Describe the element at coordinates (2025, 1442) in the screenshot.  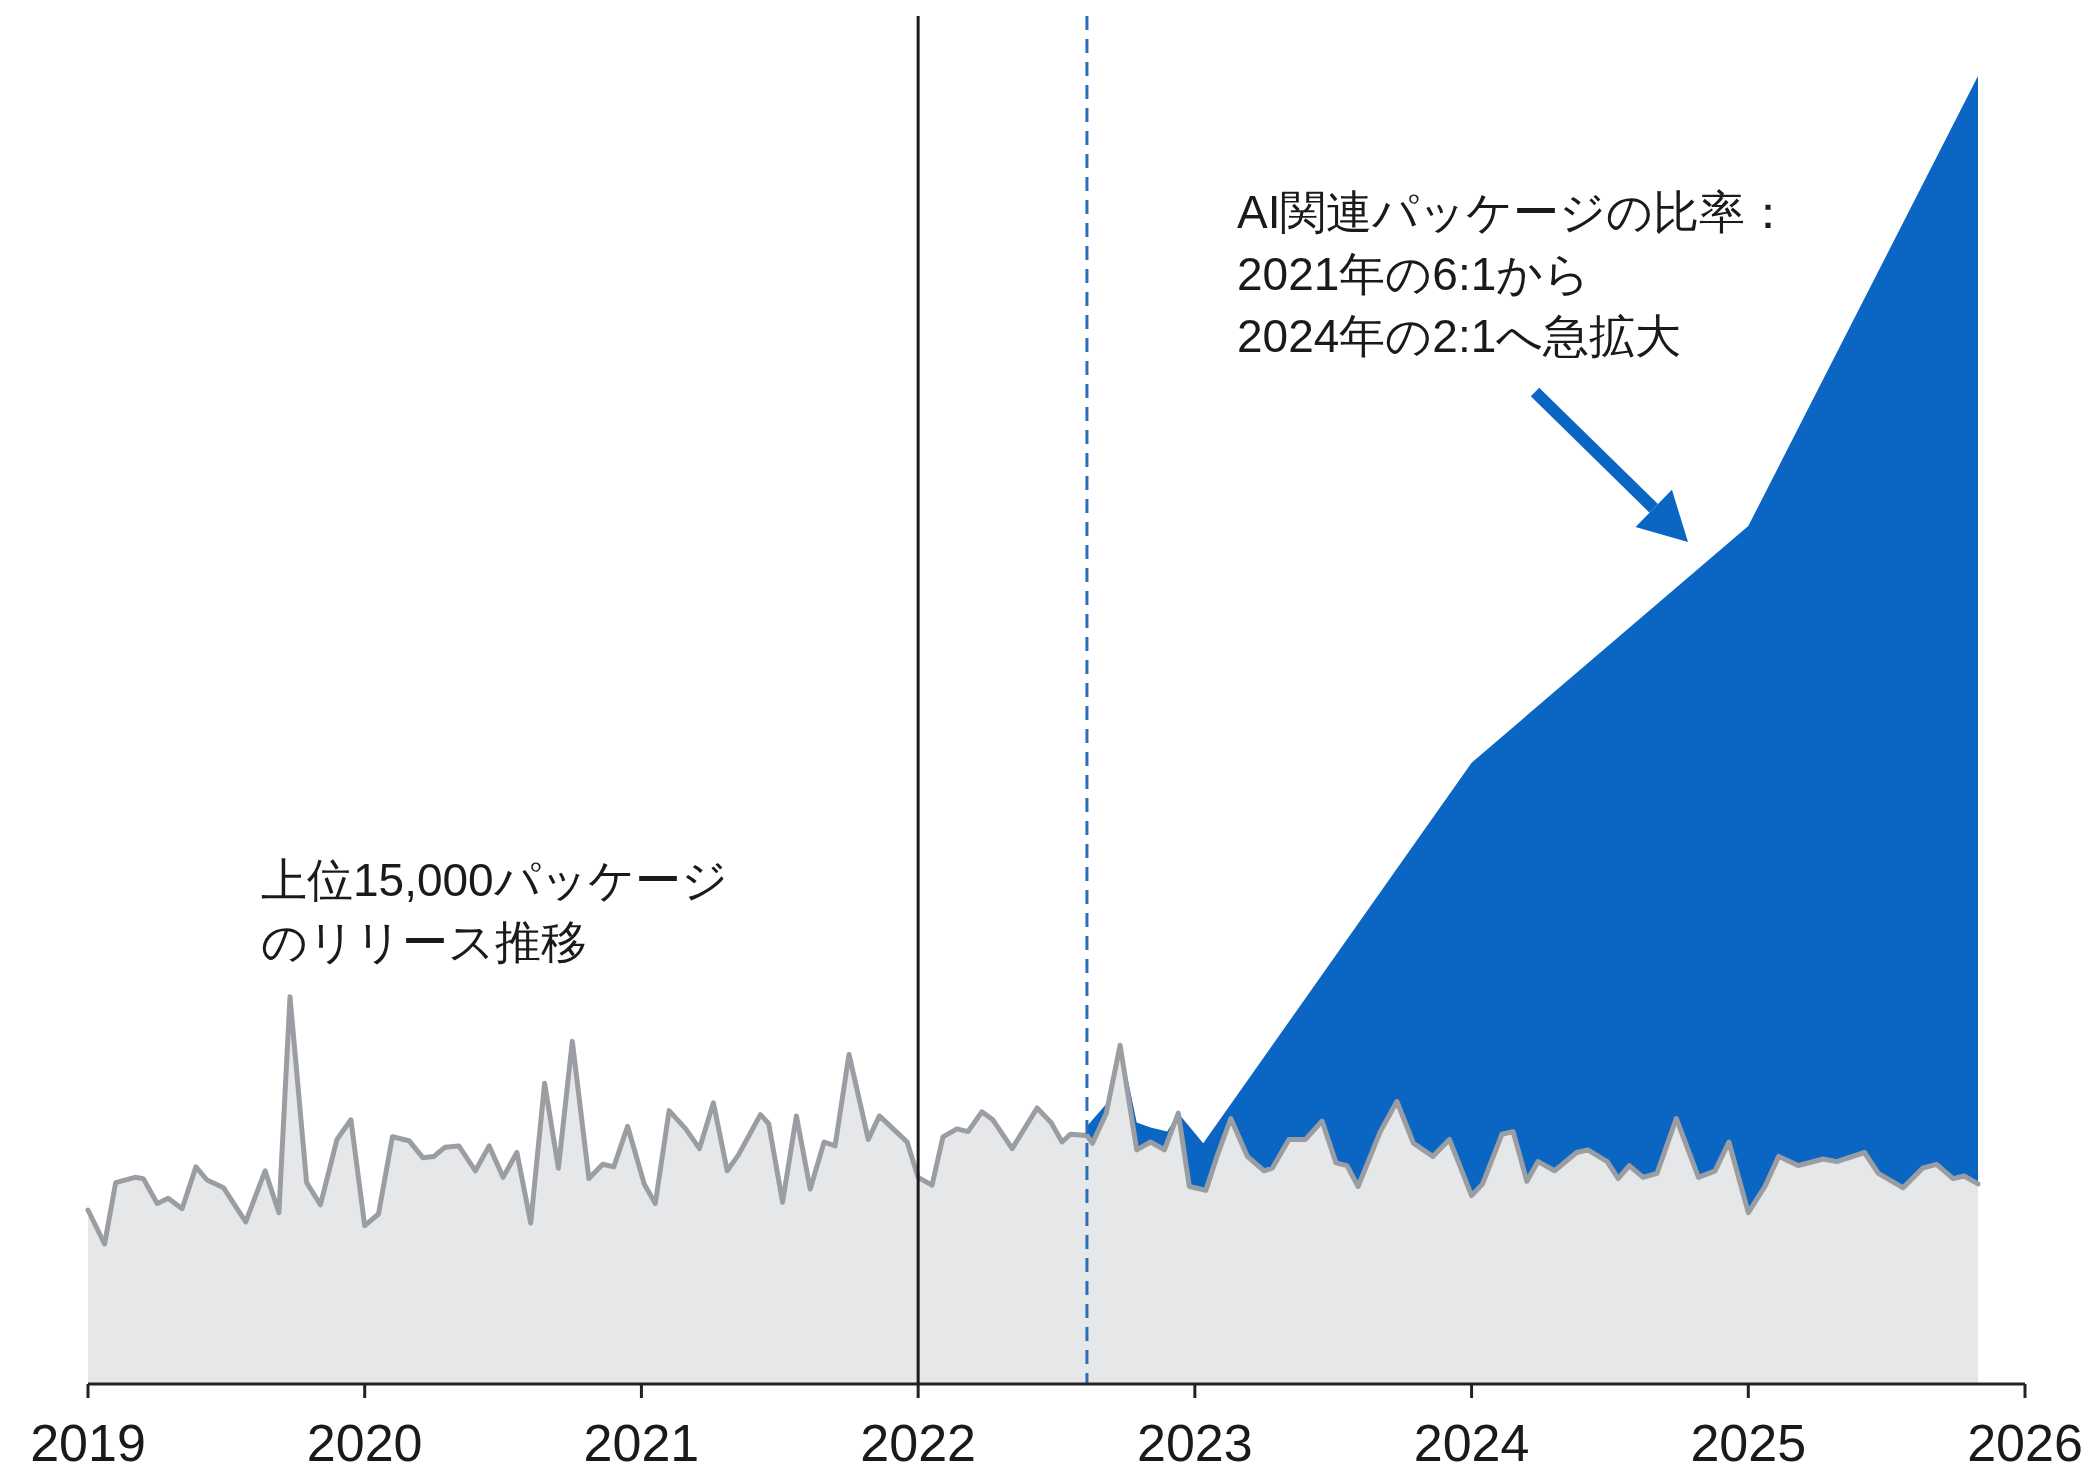
I see `x-tick-label: 2026` at that location.